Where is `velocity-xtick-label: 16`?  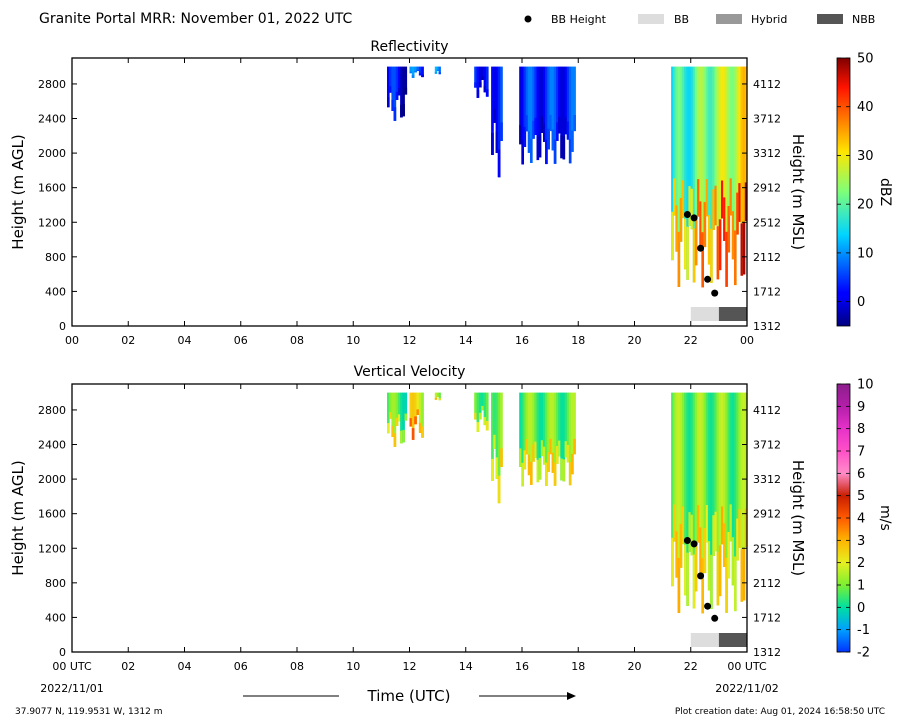
velocity-xtick-label: 16 is located at coordinates (522, 666).